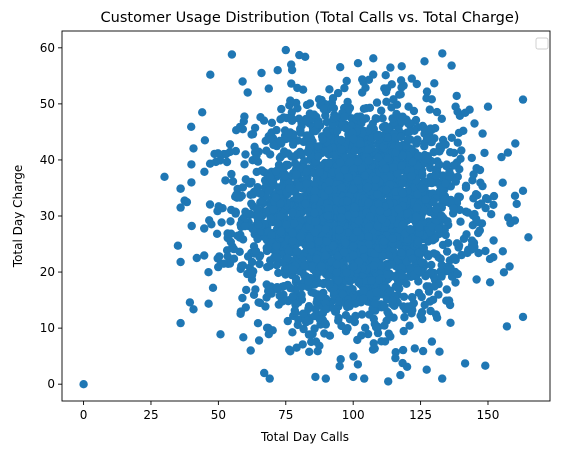 Image resolution: width=562 pixels, height=455 pixels. What do you see at coordinates (47, 48) in the screenshot?
I see `y-tick-label: 60` at bounding box center [47, 48].